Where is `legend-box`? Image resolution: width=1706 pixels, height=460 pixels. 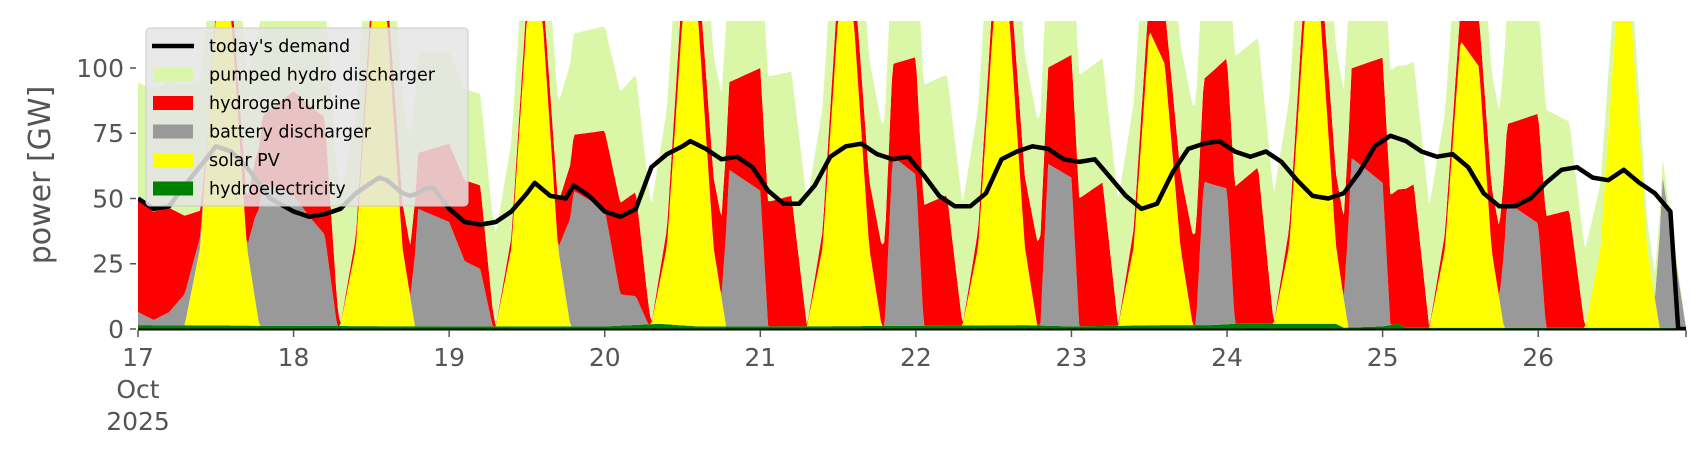 legend-box is located at coordinates (307, 117).